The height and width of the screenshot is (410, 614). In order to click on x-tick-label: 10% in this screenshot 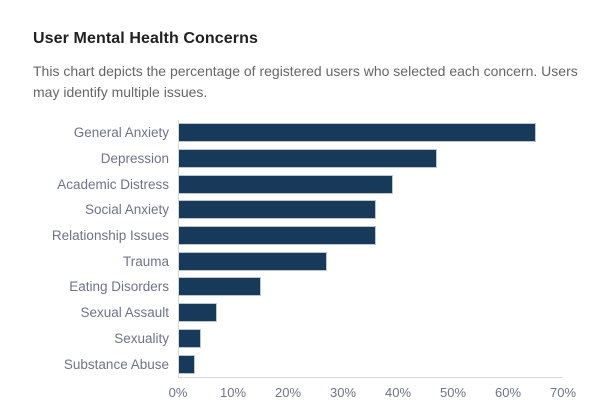, I will do `click(233, 392)`.